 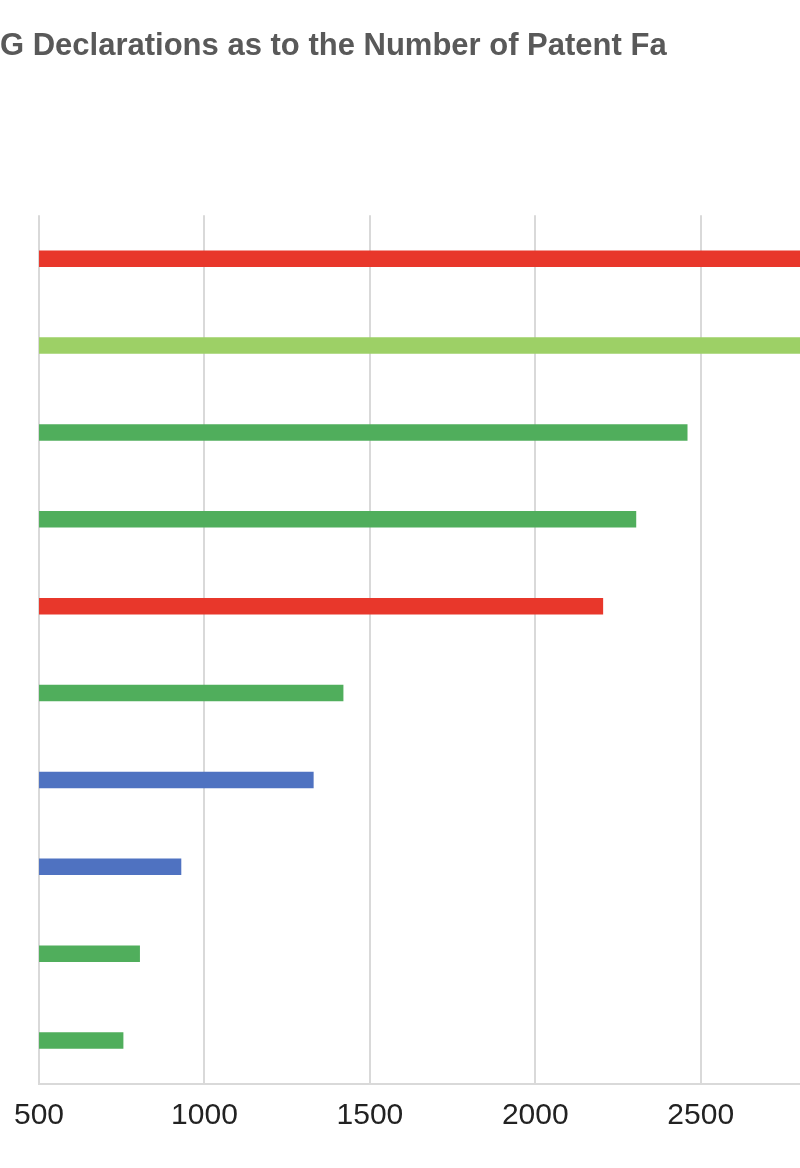 I want to click on chart-title: G Declarations as to the Number of Patent Fa, so click(x=334, y=45).